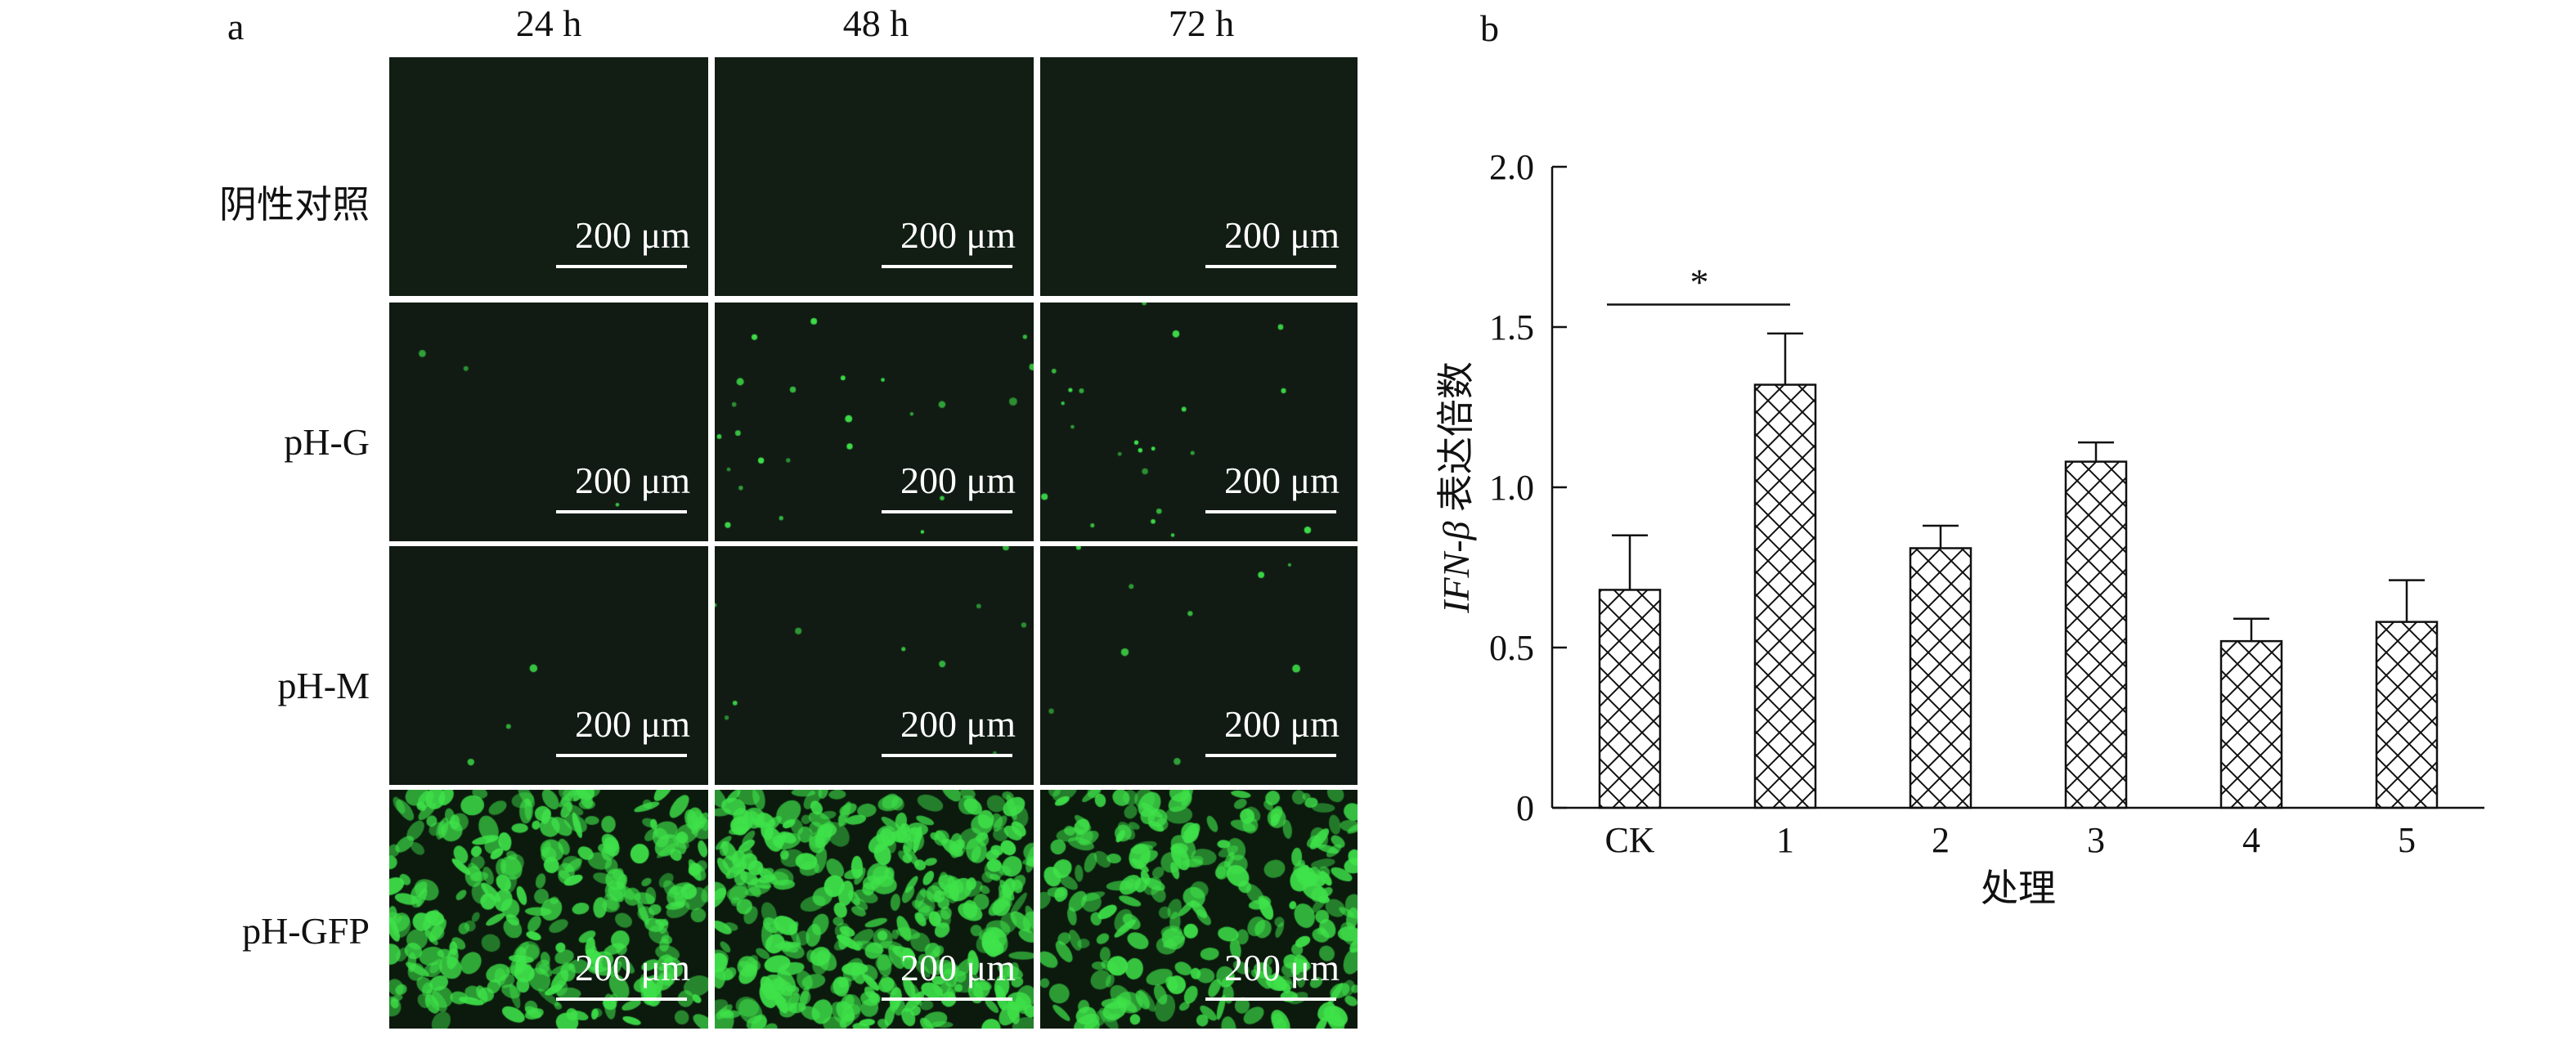 The height and width of the screenshot is (1040, 2576). What do you see at coordinates (1511, 488) in the screenshot?
I see `y-tick-label: 1.0` at bounding box center [1511, 488].